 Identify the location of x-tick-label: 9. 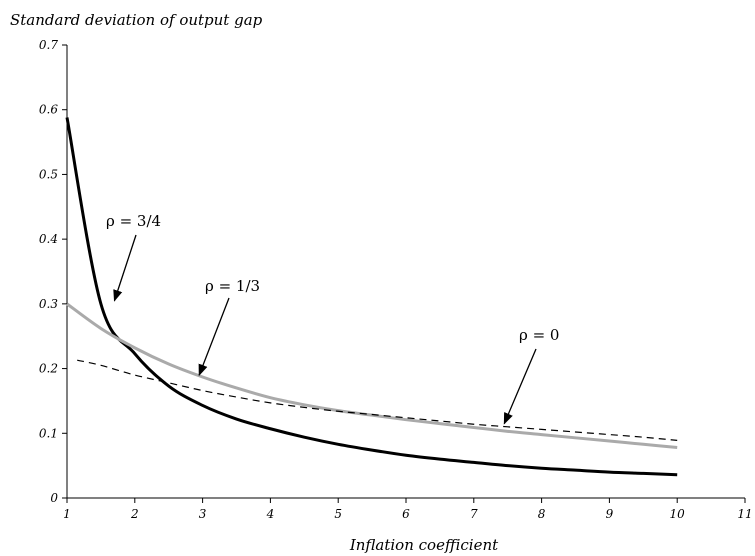
(610, 514).